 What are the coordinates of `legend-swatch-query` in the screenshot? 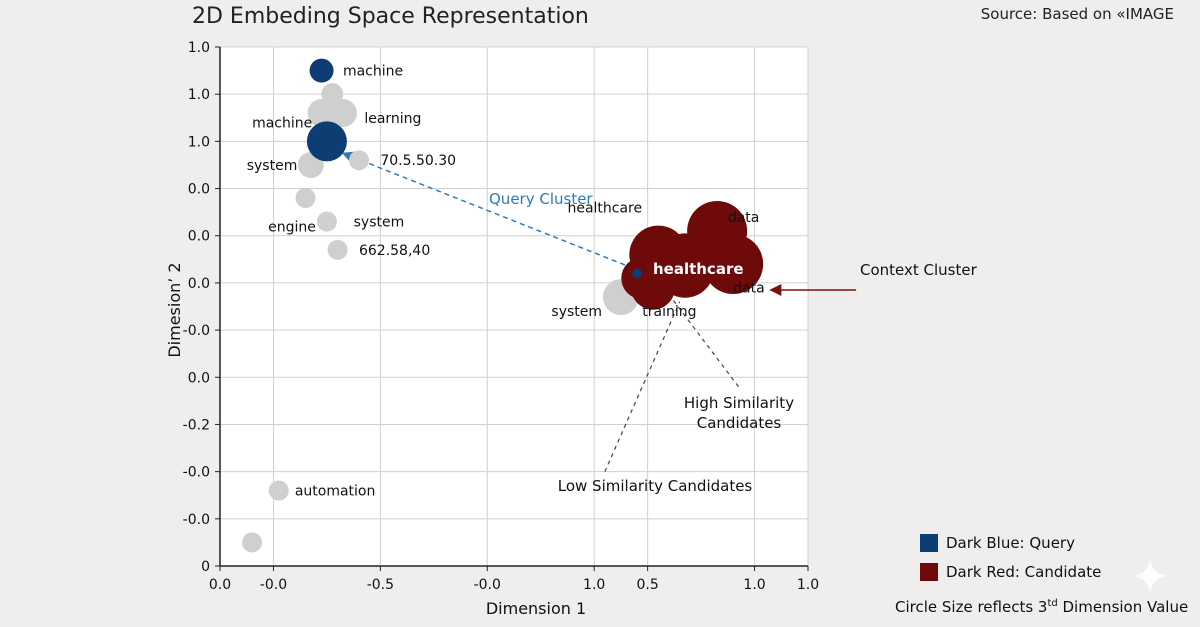 It's located at (929, 542).